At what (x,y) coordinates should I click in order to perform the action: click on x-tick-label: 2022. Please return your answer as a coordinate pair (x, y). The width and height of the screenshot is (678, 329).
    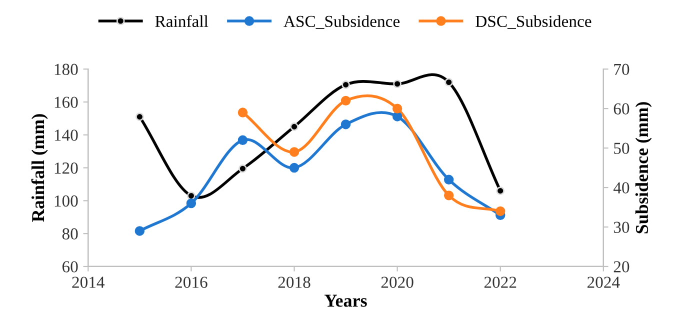
    Looking at the image, I should click on (500, 282).